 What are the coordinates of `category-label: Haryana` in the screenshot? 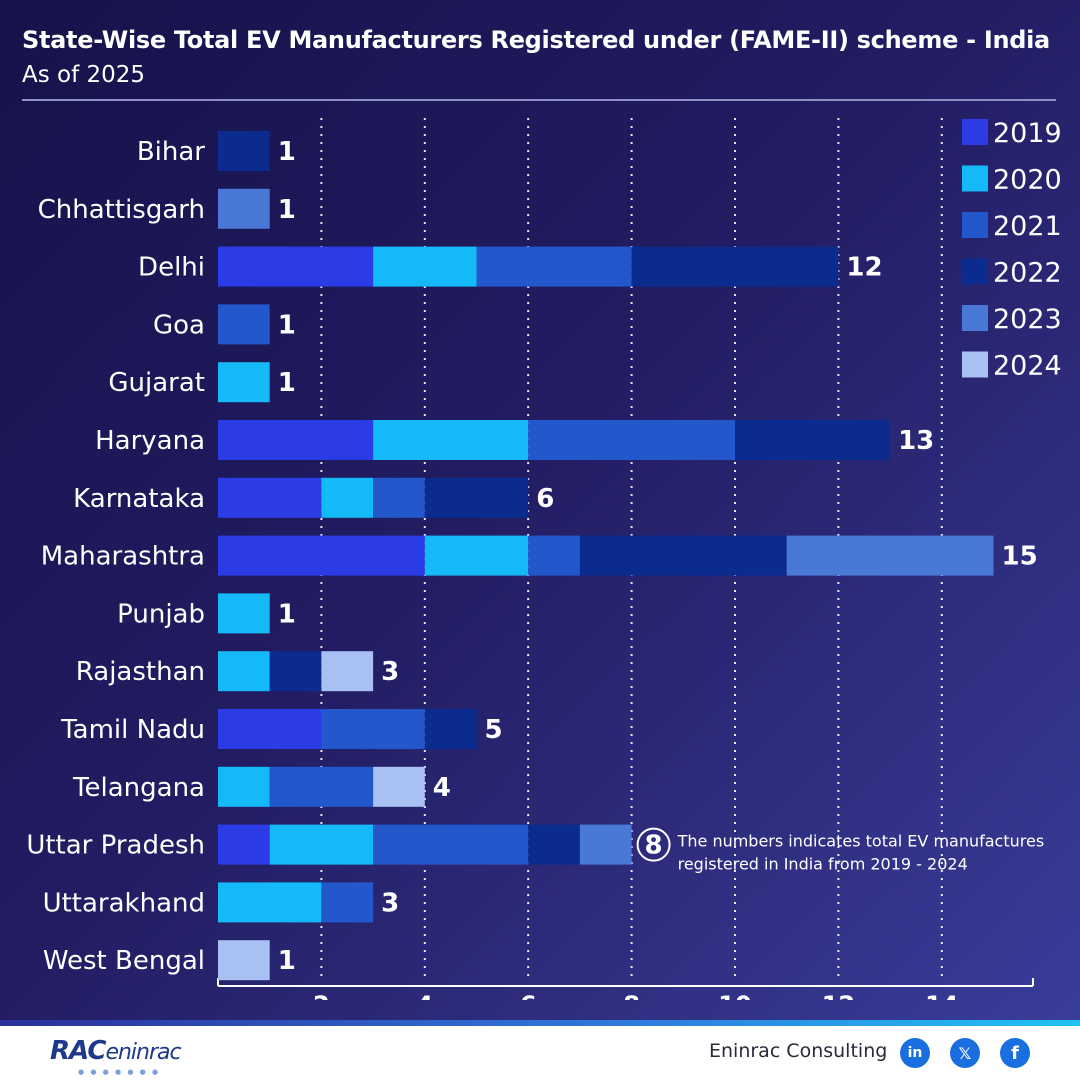 It's located at (150, 441).